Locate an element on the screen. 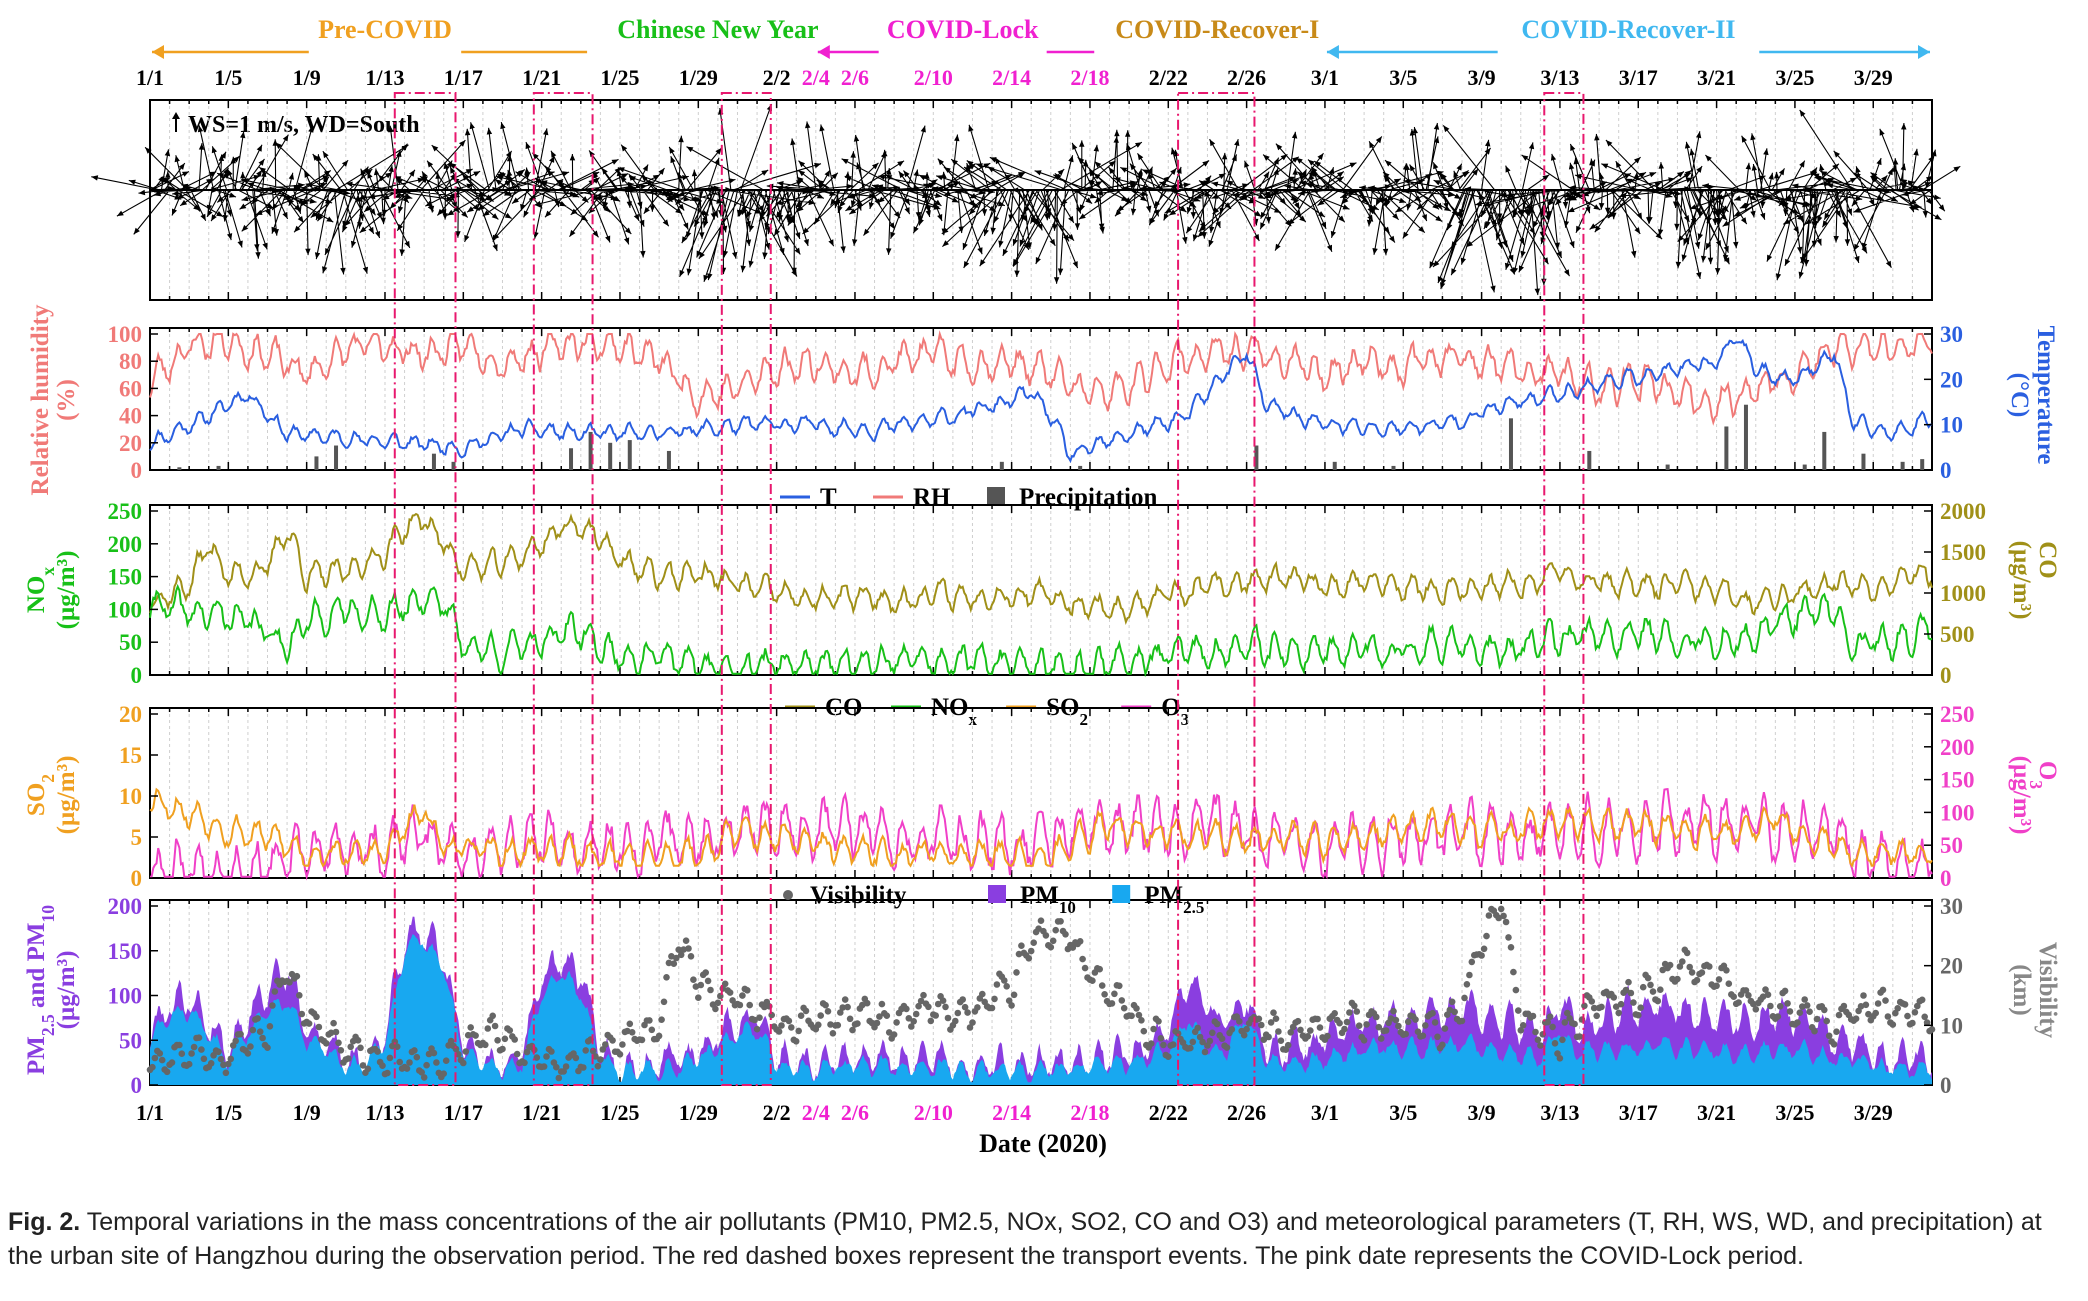  period-0: Pre-COVID is located at coordinates (385, 38).